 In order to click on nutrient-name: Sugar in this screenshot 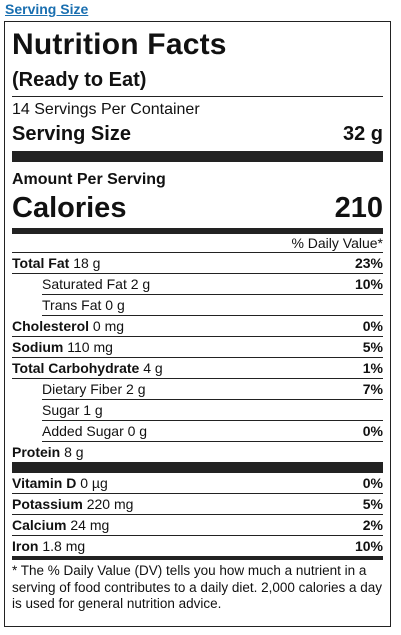, I will do `click(61, 410)`.